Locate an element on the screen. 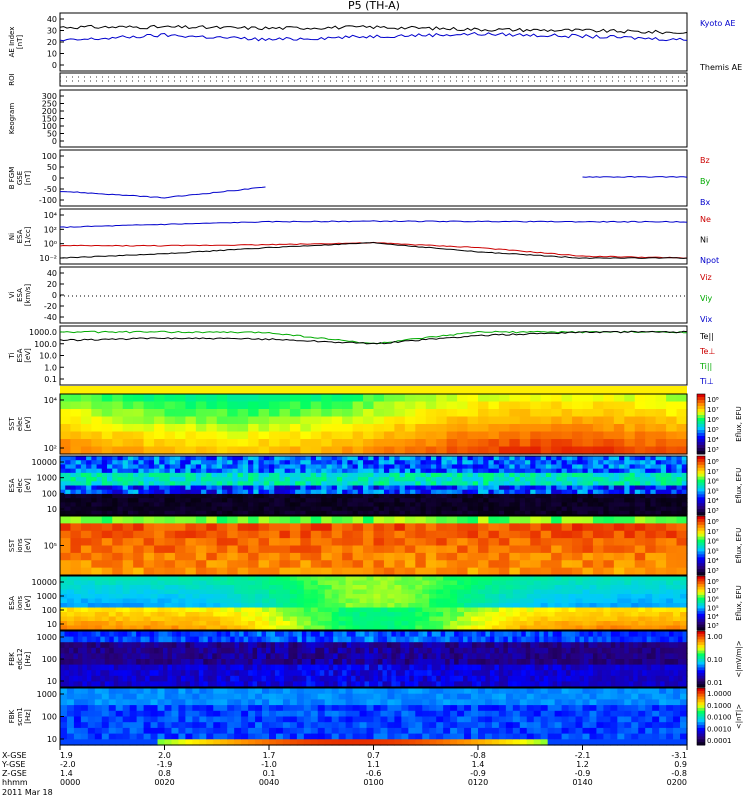 The height and width of the screenshot is (800, 750). axis-row-zgse-value: 0.1 is located at coordinates (269, 773).